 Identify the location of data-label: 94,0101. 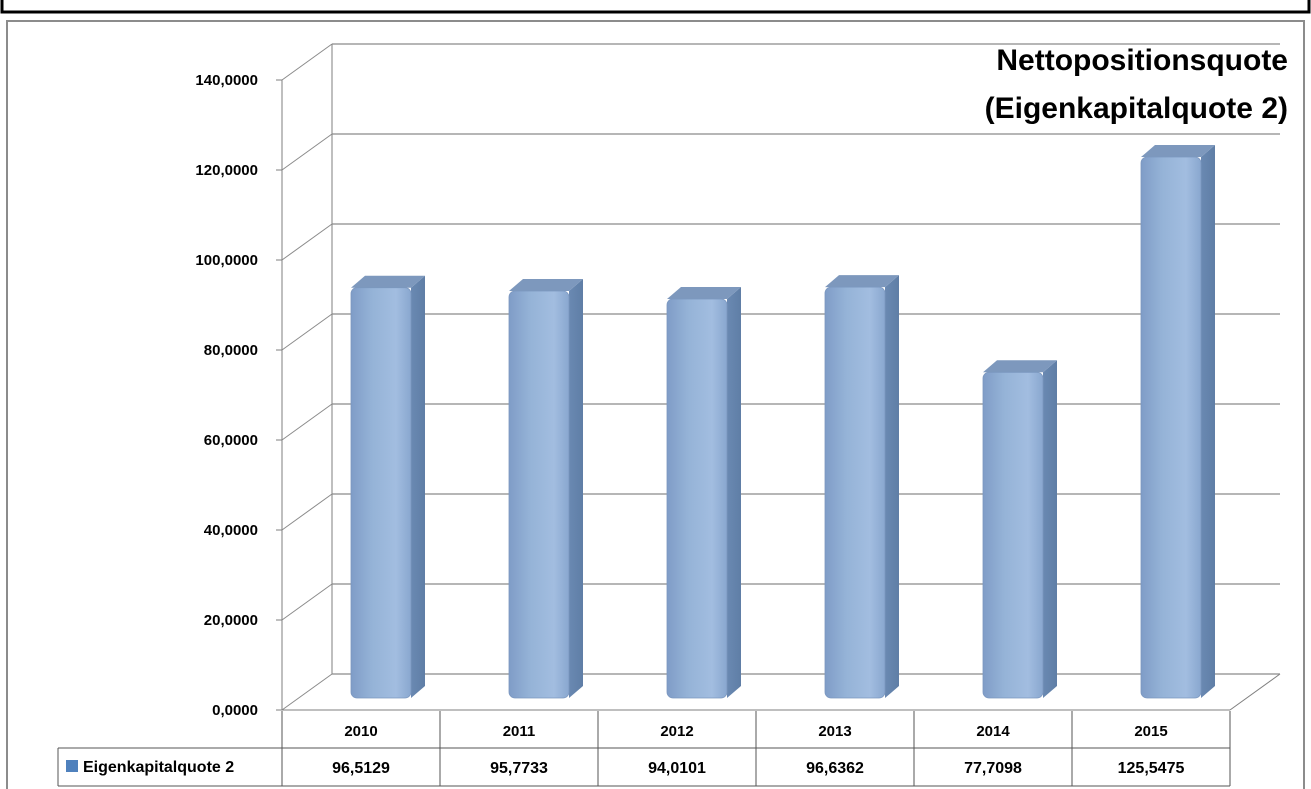
(677, 768).